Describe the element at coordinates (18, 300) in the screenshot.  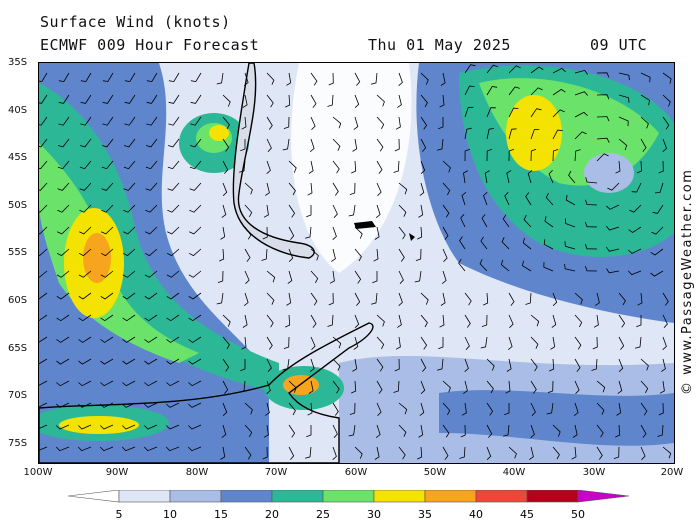
I see `lat-label: 60S` at that location.